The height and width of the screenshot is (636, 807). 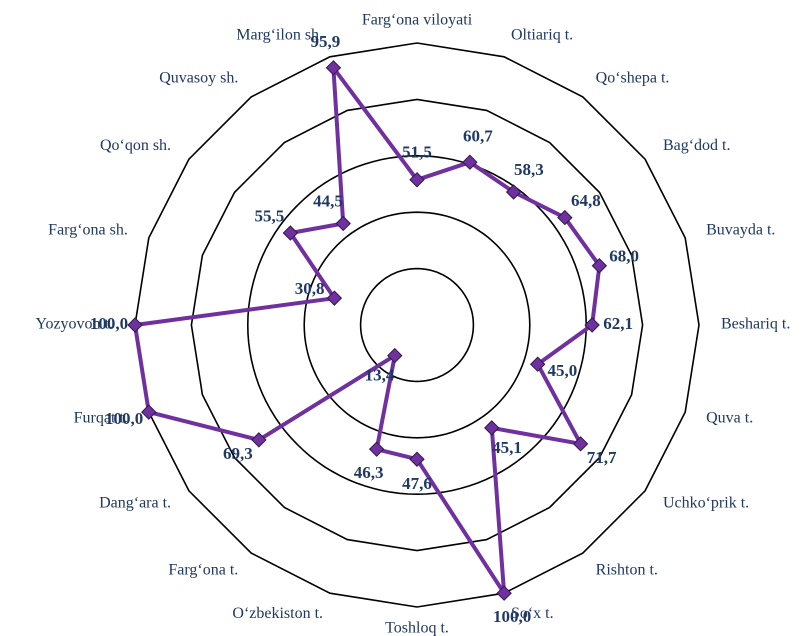 I want to click on category-label: Quvasoy sh., so click(x=198, y=78).